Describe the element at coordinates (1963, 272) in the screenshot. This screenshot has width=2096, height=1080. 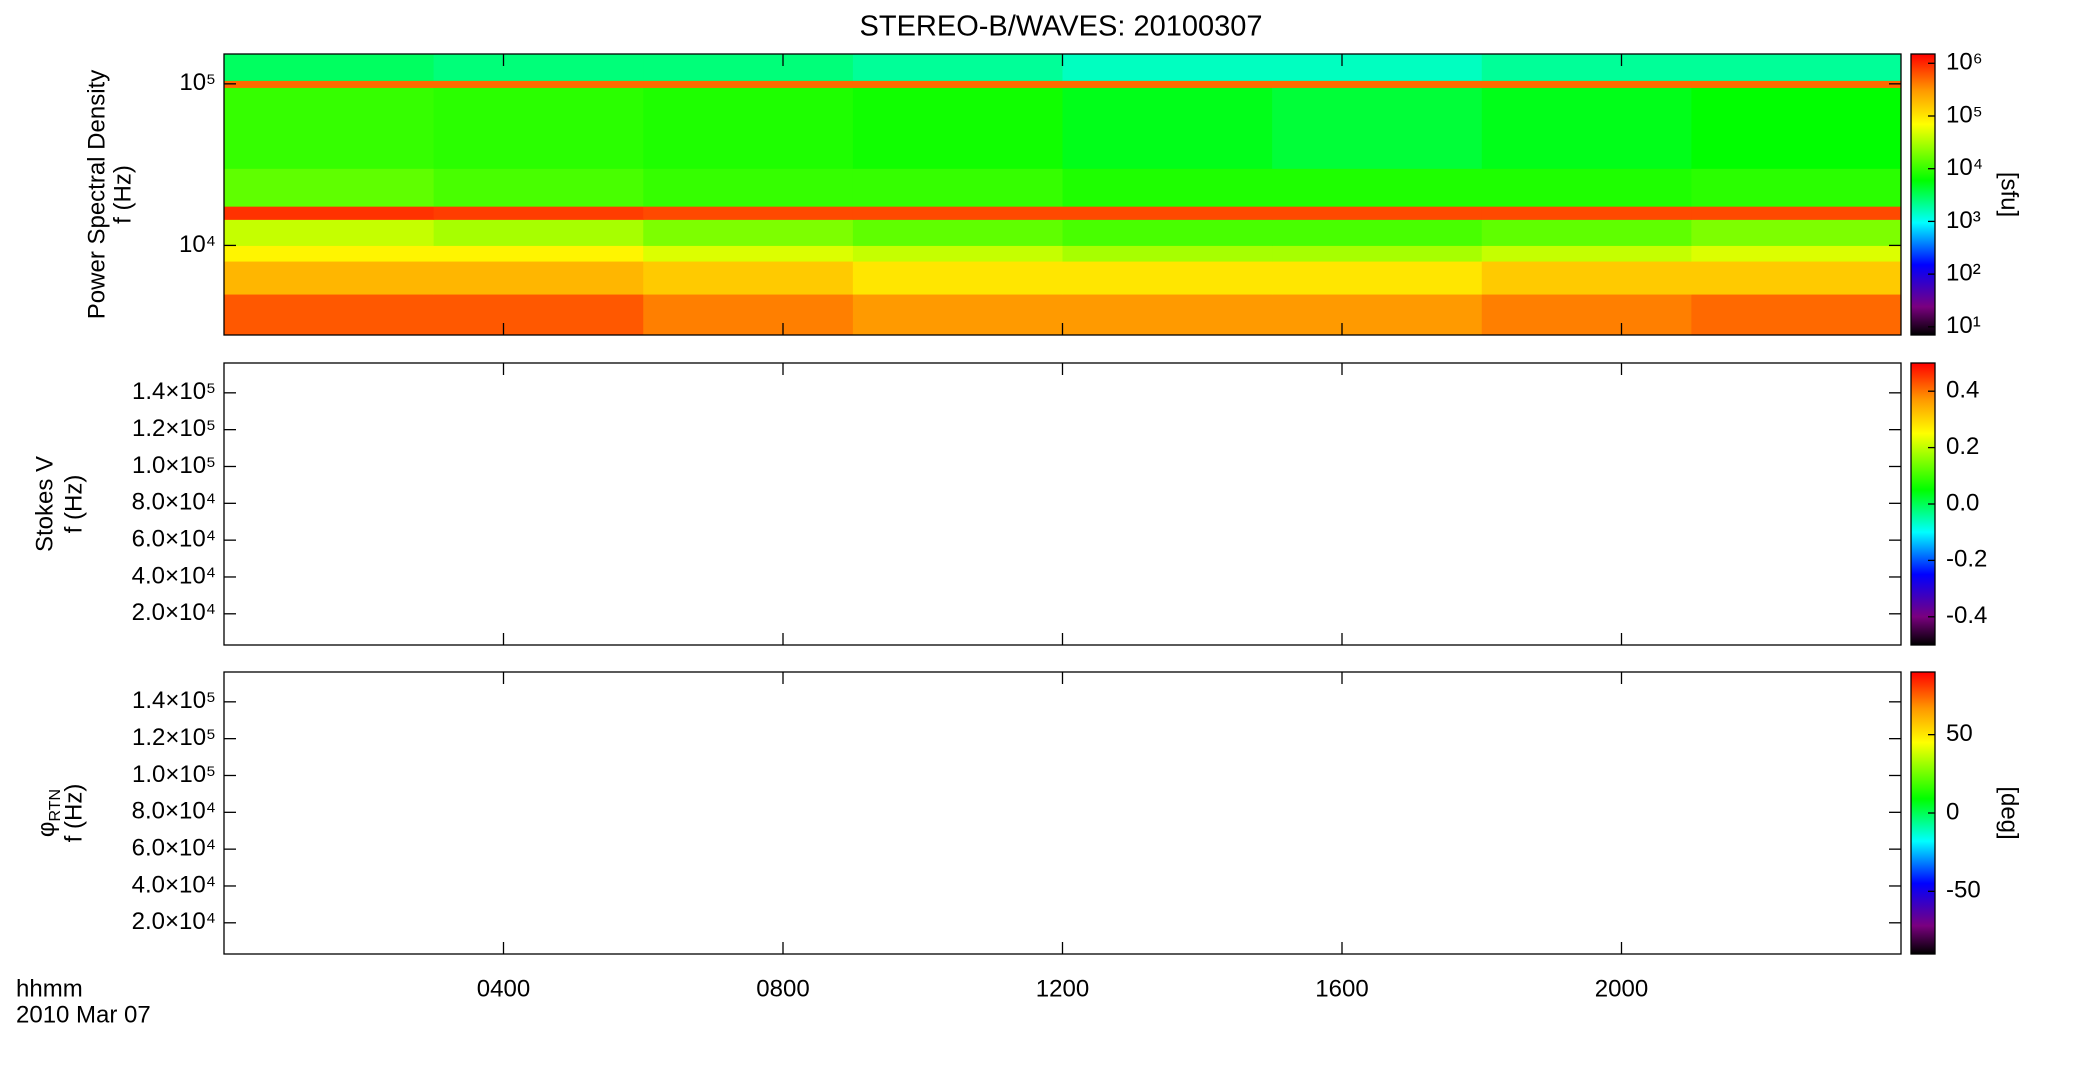
I see `colorbar-tick-label: 10²` at that location.